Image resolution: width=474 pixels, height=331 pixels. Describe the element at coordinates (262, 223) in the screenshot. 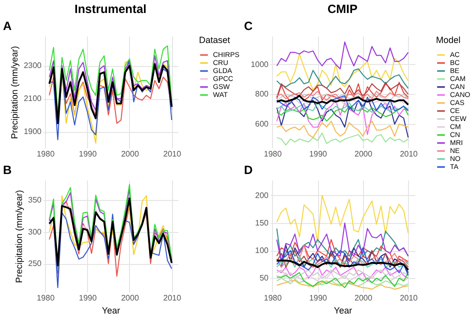

I see `y-tick-label: 150` at that location.